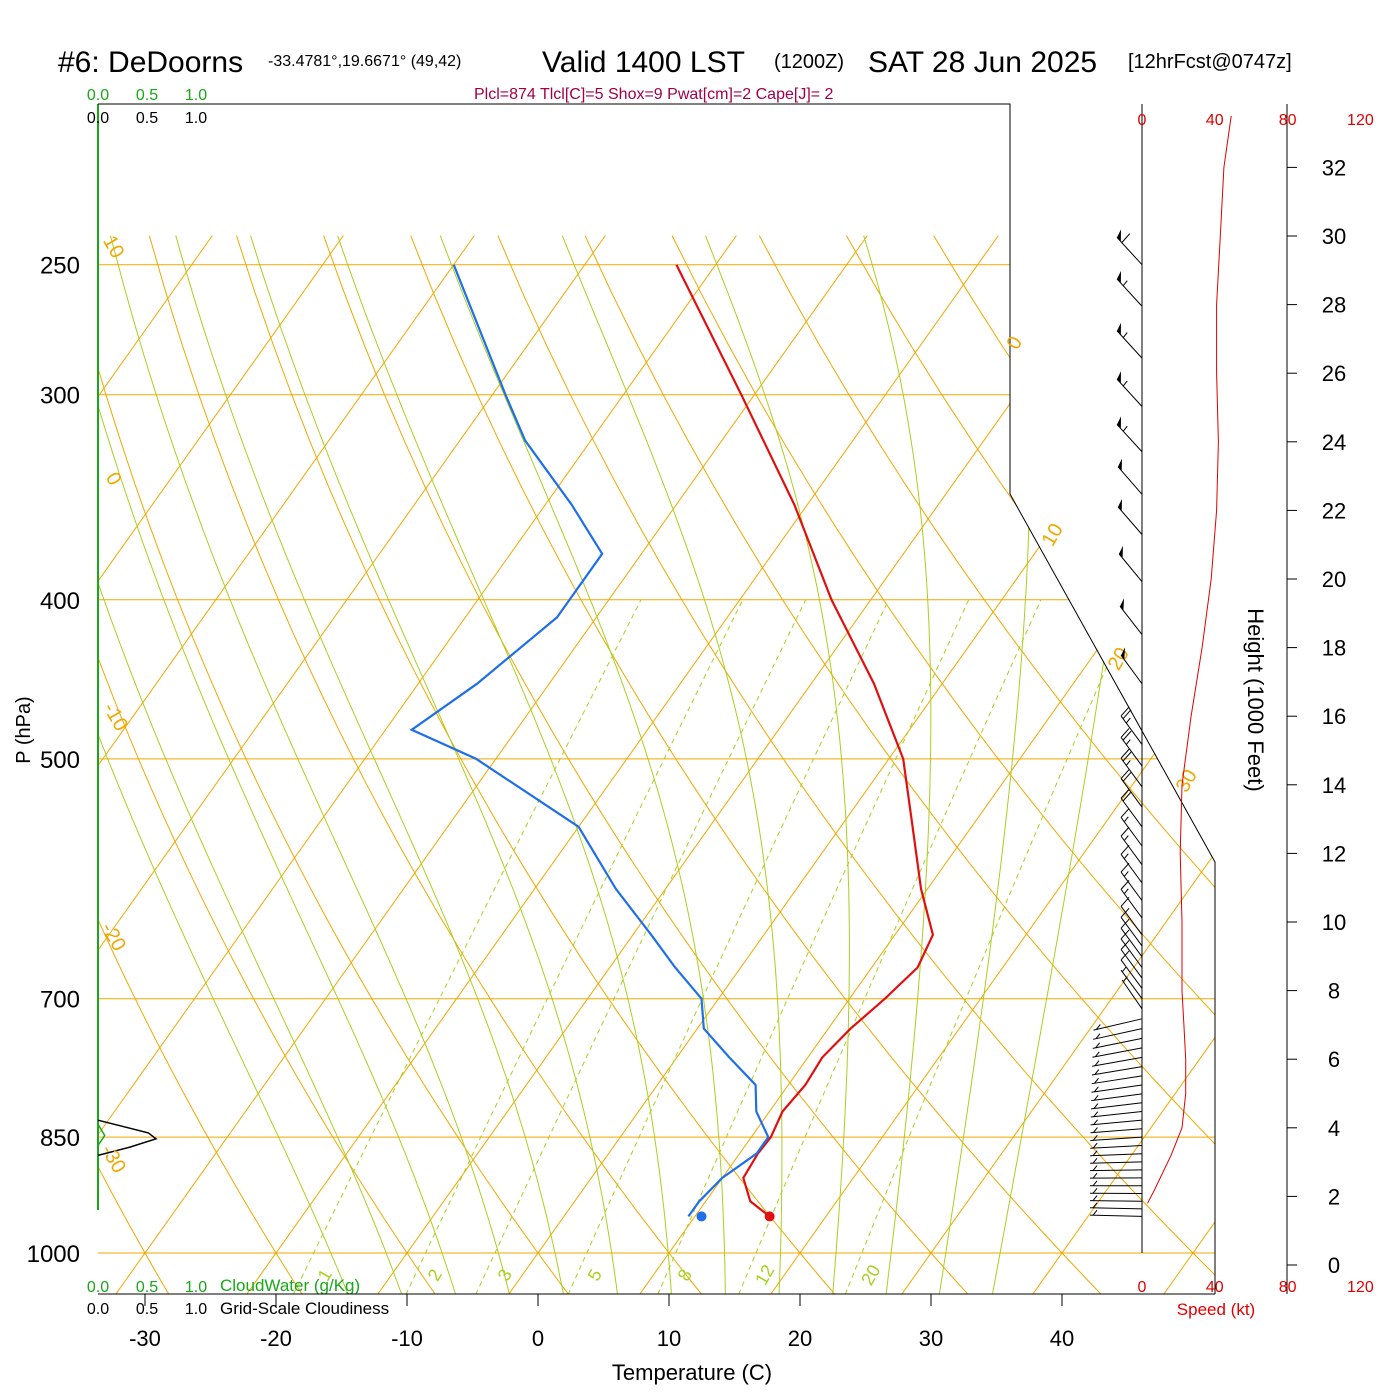 Image resolution: width=1400 pixels, height=1400 pixels. What do you see at coordinates (809, 62) in the screenshot?
I see `zulu-time: (1200Z)` at bounding box center [809, 62].